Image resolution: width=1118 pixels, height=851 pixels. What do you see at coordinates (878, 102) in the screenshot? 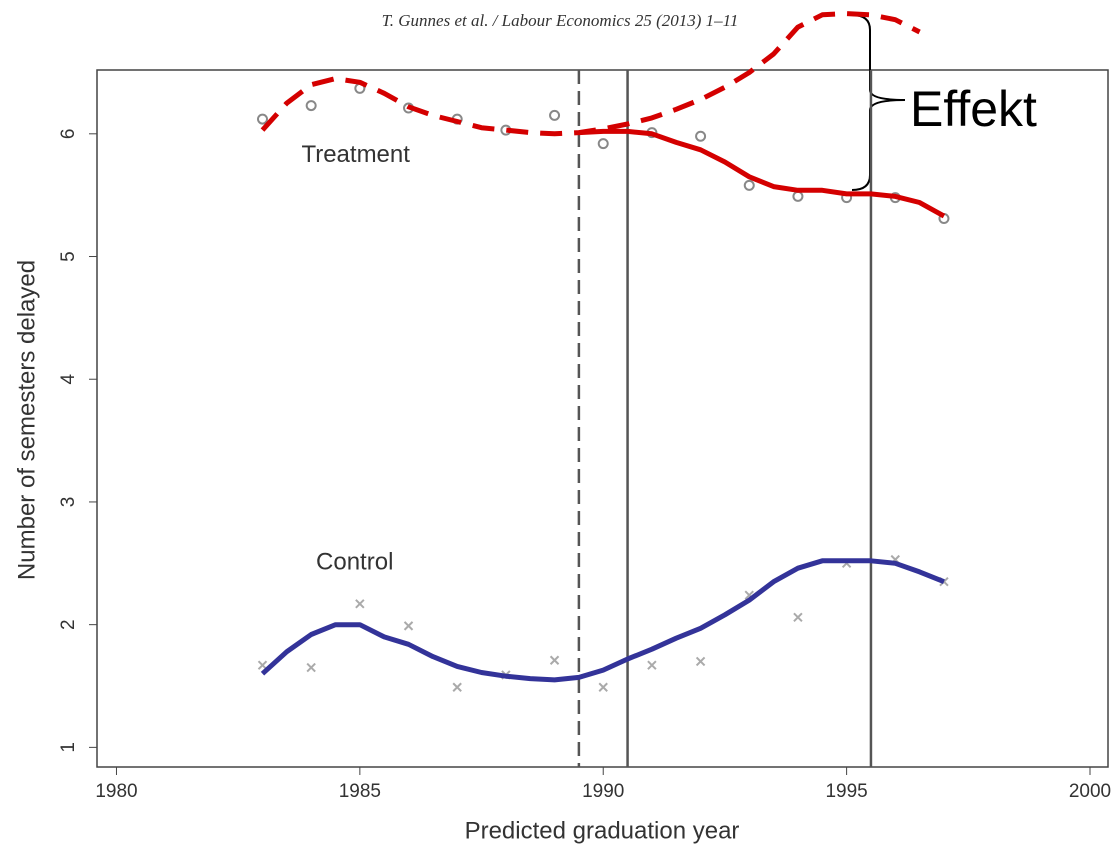
I see `effect-brace` at bounding box center [878, 102].